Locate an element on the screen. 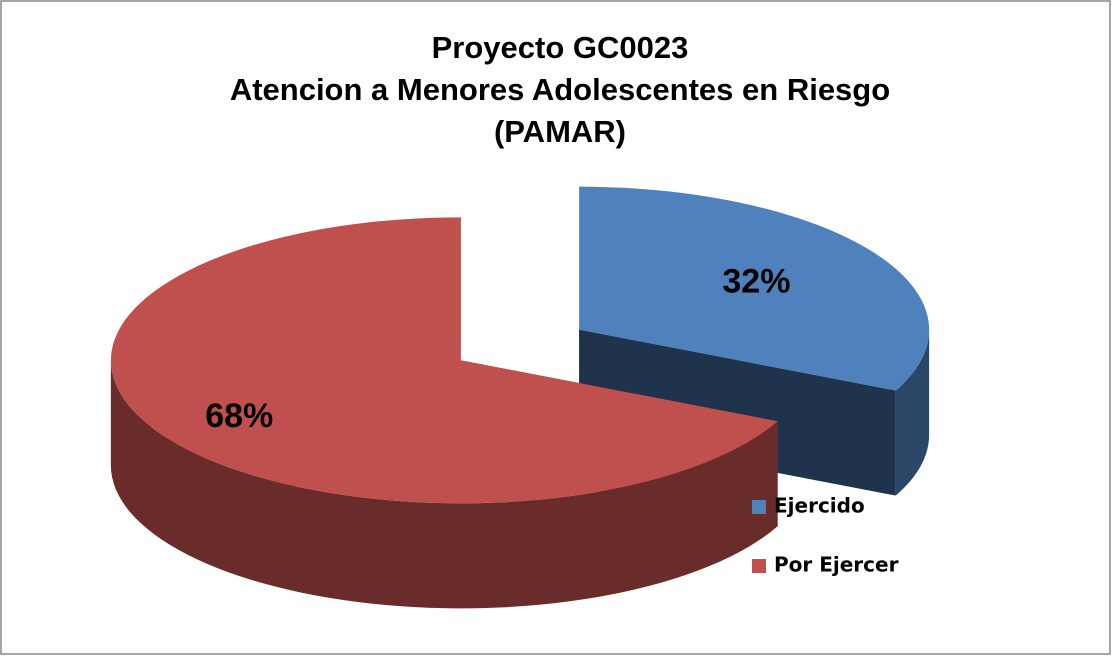  legend-label: Por Ejercer is located at coordinates (836, 565).